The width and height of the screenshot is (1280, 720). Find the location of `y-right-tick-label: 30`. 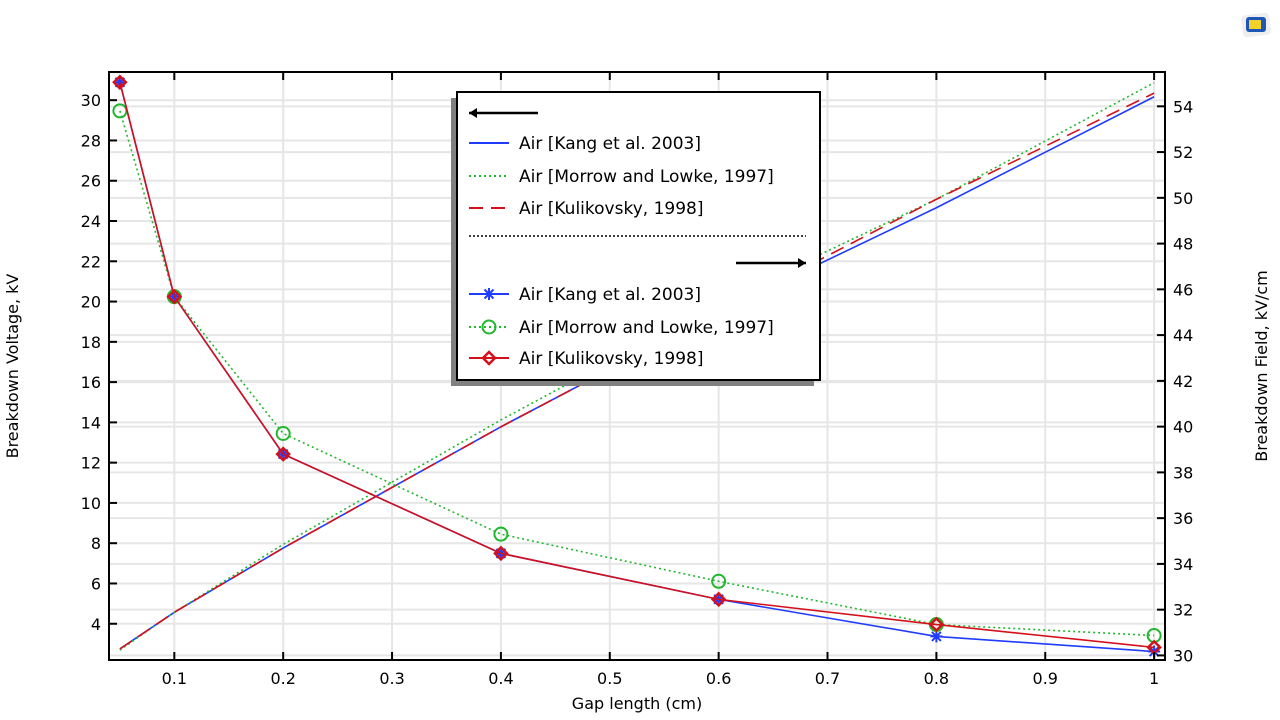

y-right-tick-label: 30 is located at coordinates (1183, 655).